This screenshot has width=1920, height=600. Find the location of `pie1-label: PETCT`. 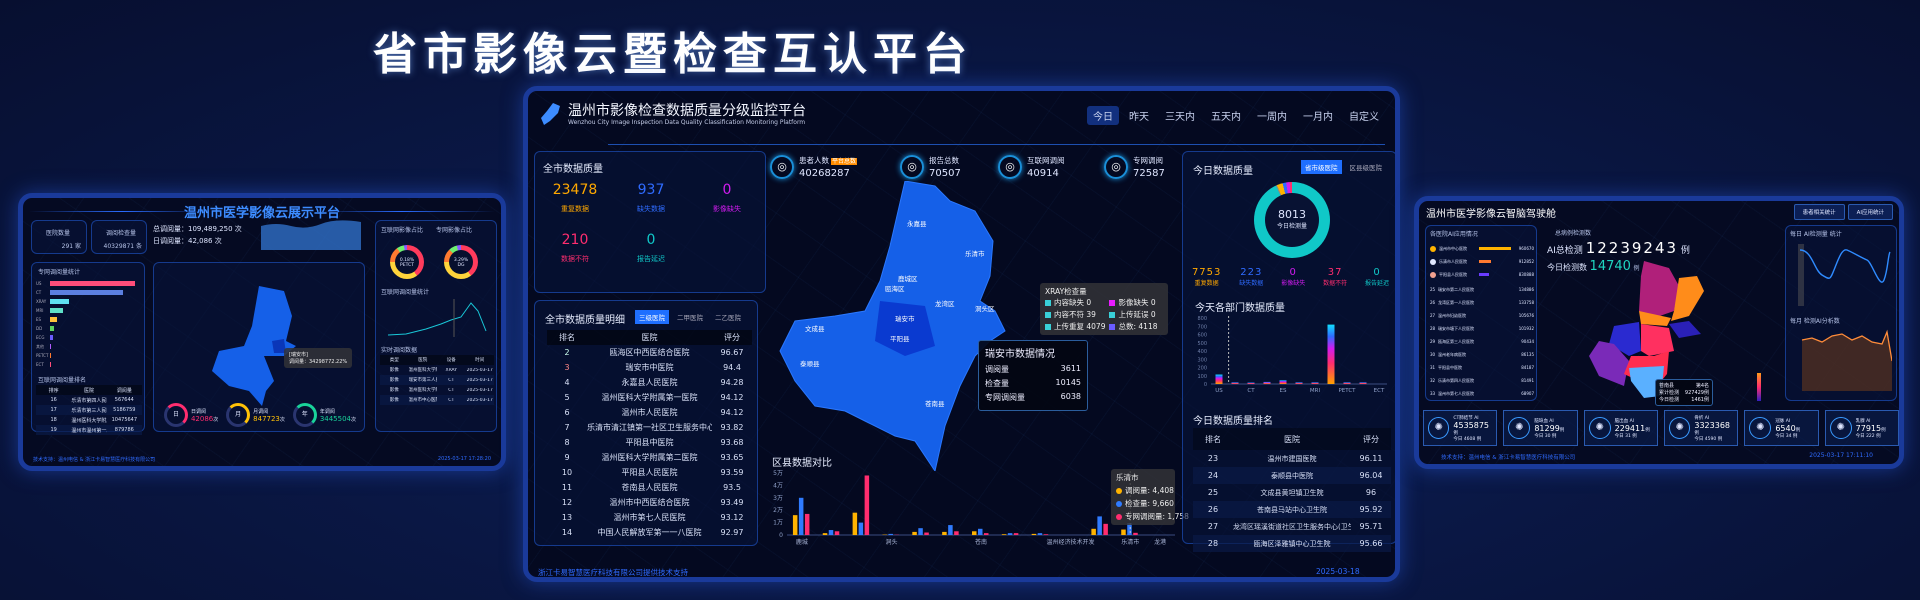

pie1-label: PETCT is located at coordinates (407, 265).